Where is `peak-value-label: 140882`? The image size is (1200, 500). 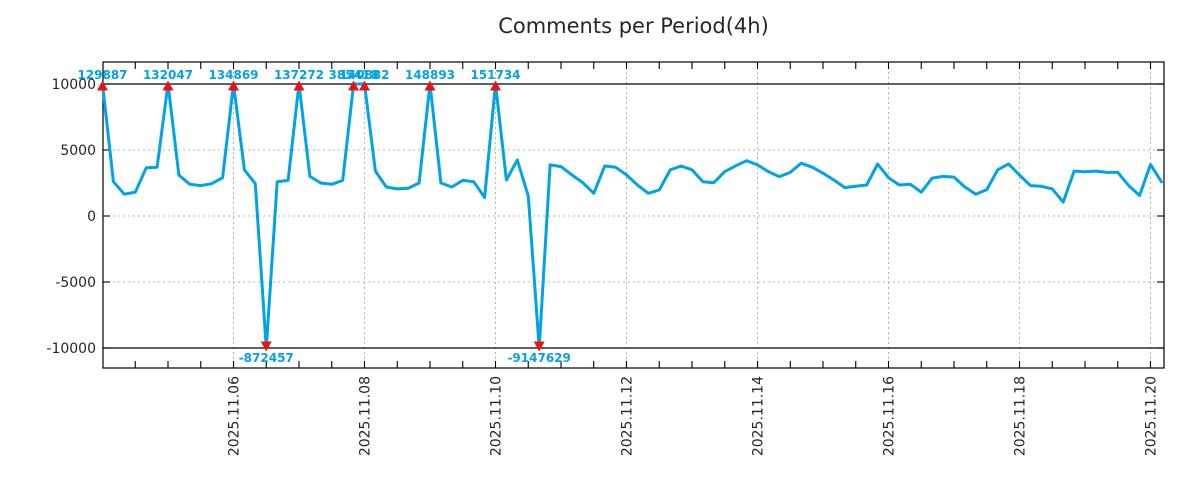
peak-value-label: 140882 is located at coordinates (364, 75).